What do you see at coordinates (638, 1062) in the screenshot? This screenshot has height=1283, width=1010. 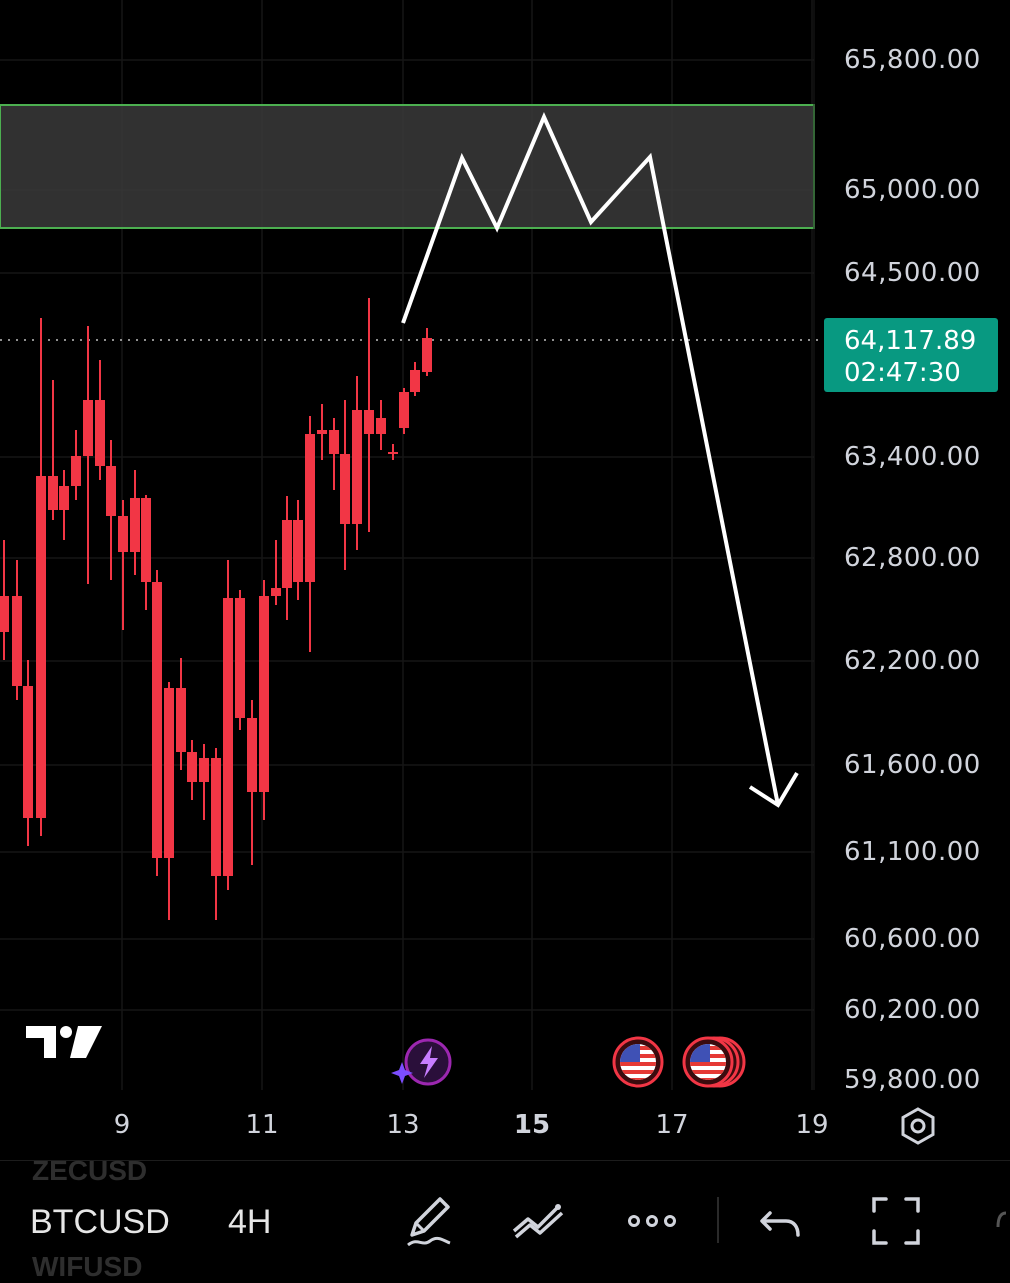 I see `us-flag-event-icon` at bounding box center [638, 1062].